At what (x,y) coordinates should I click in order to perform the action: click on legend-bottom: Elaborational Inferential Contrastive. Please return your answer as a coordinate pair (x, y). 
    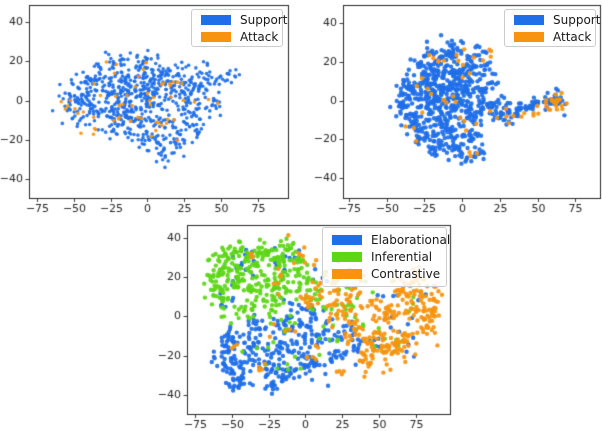
    Looking at the image, I should click on (386, 257).